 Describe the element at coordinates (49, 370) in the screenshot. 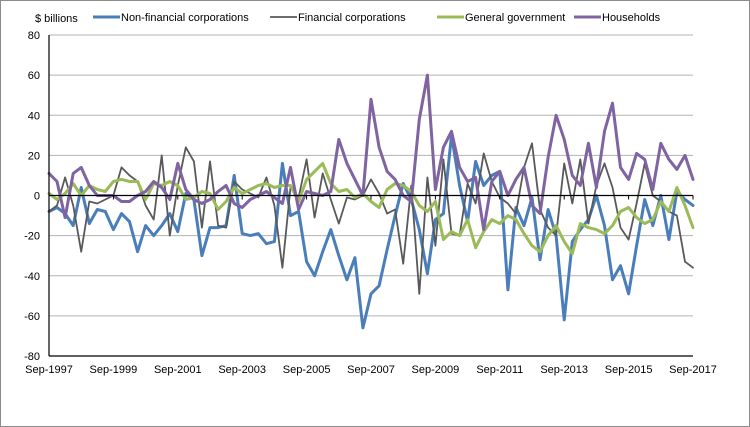

I see `x-tick-label: Sep-1997` at that location.